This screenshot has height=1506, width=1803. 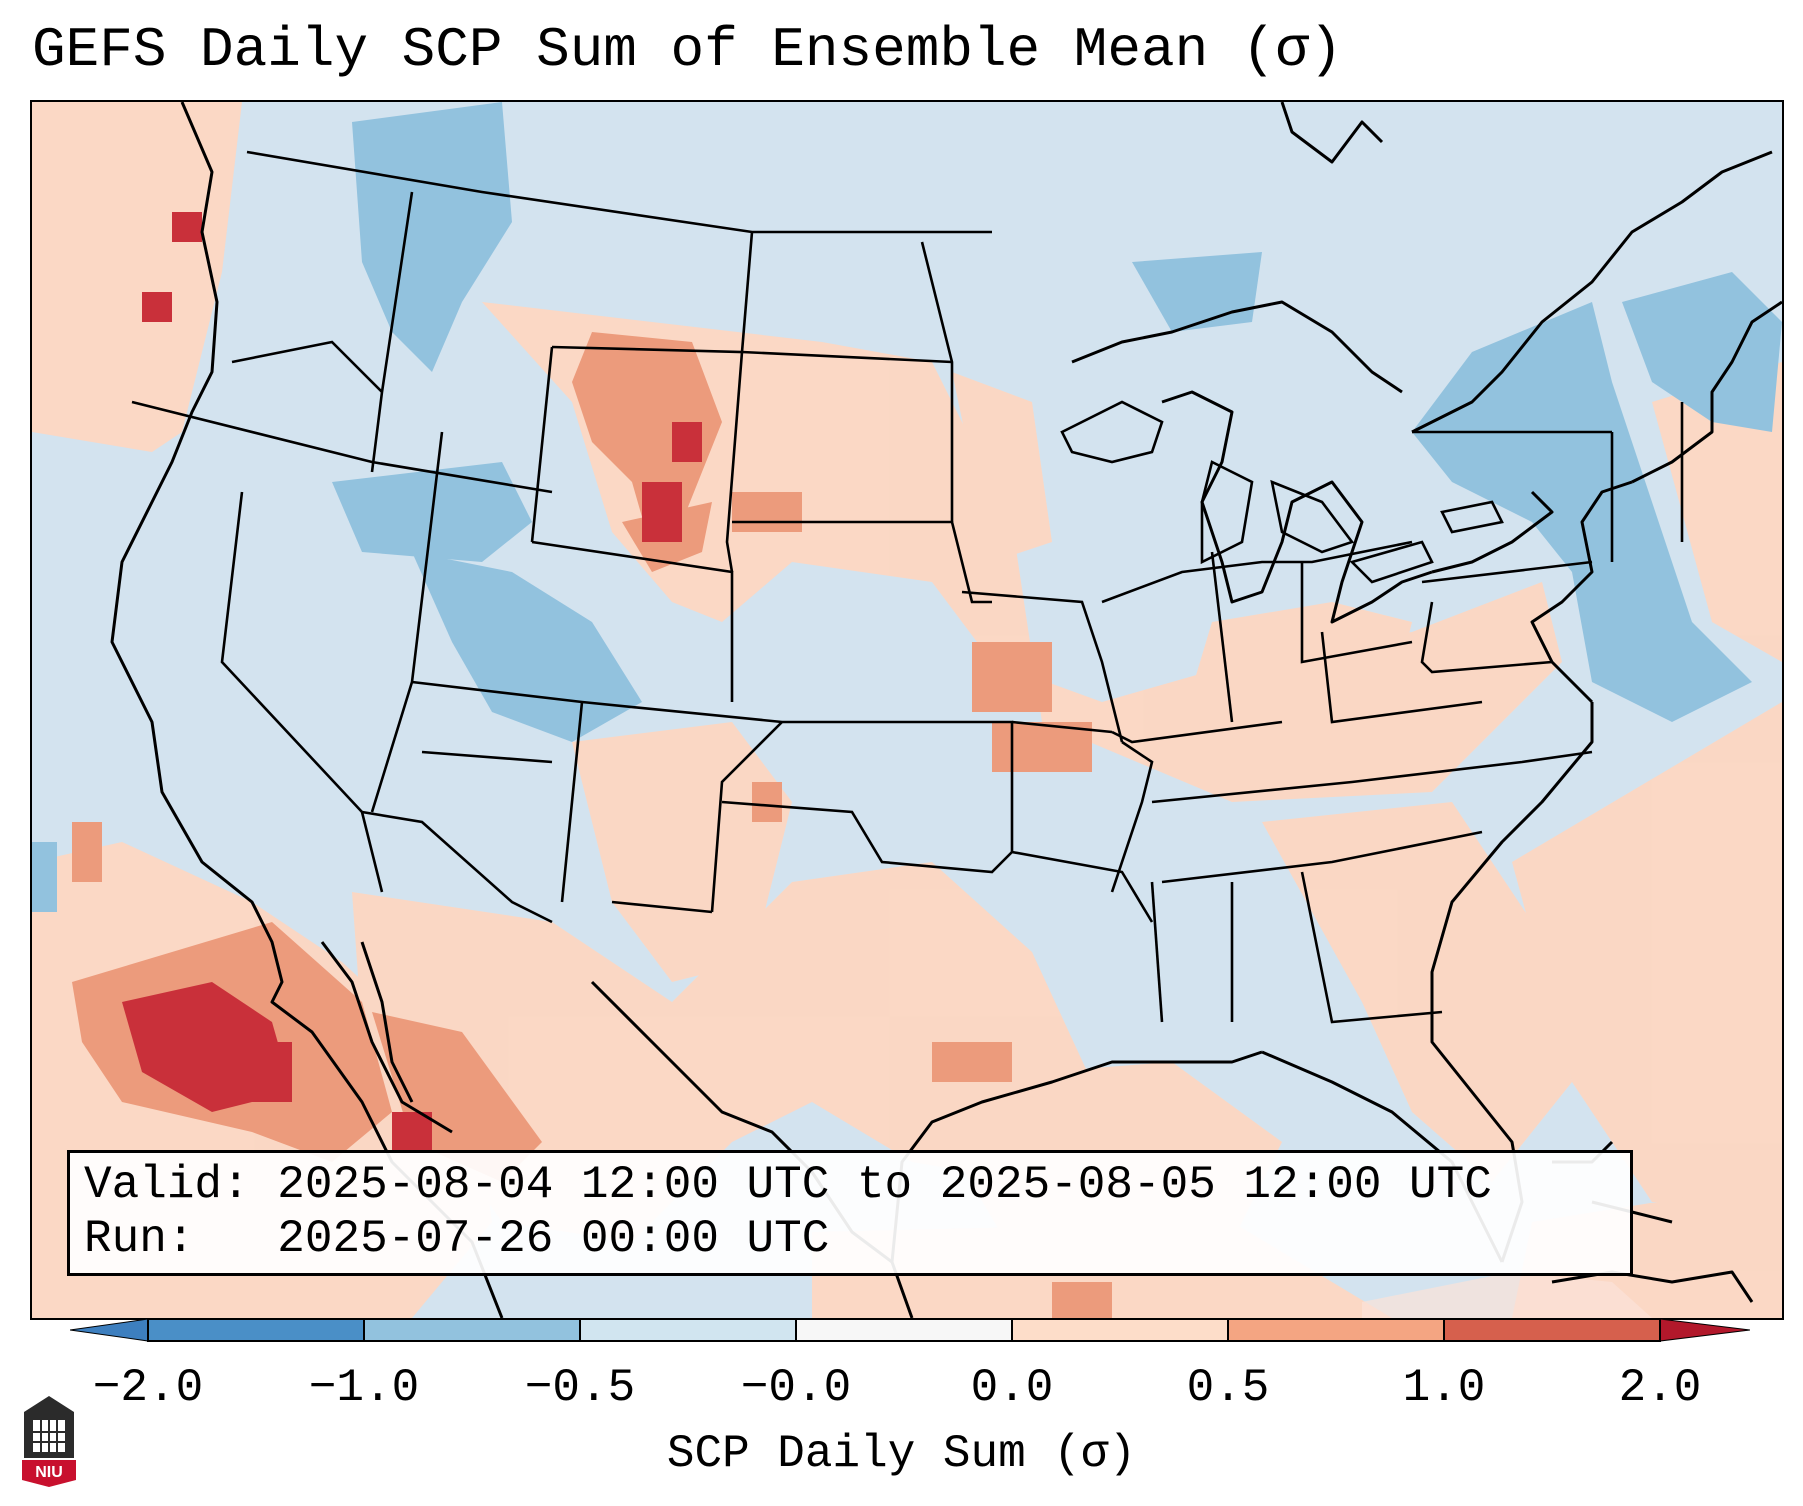 What do you see at coordinates (49, 1472) in the screenshot?
I see `niu-logo-text: NIU` at bounding box center [49, 1472].